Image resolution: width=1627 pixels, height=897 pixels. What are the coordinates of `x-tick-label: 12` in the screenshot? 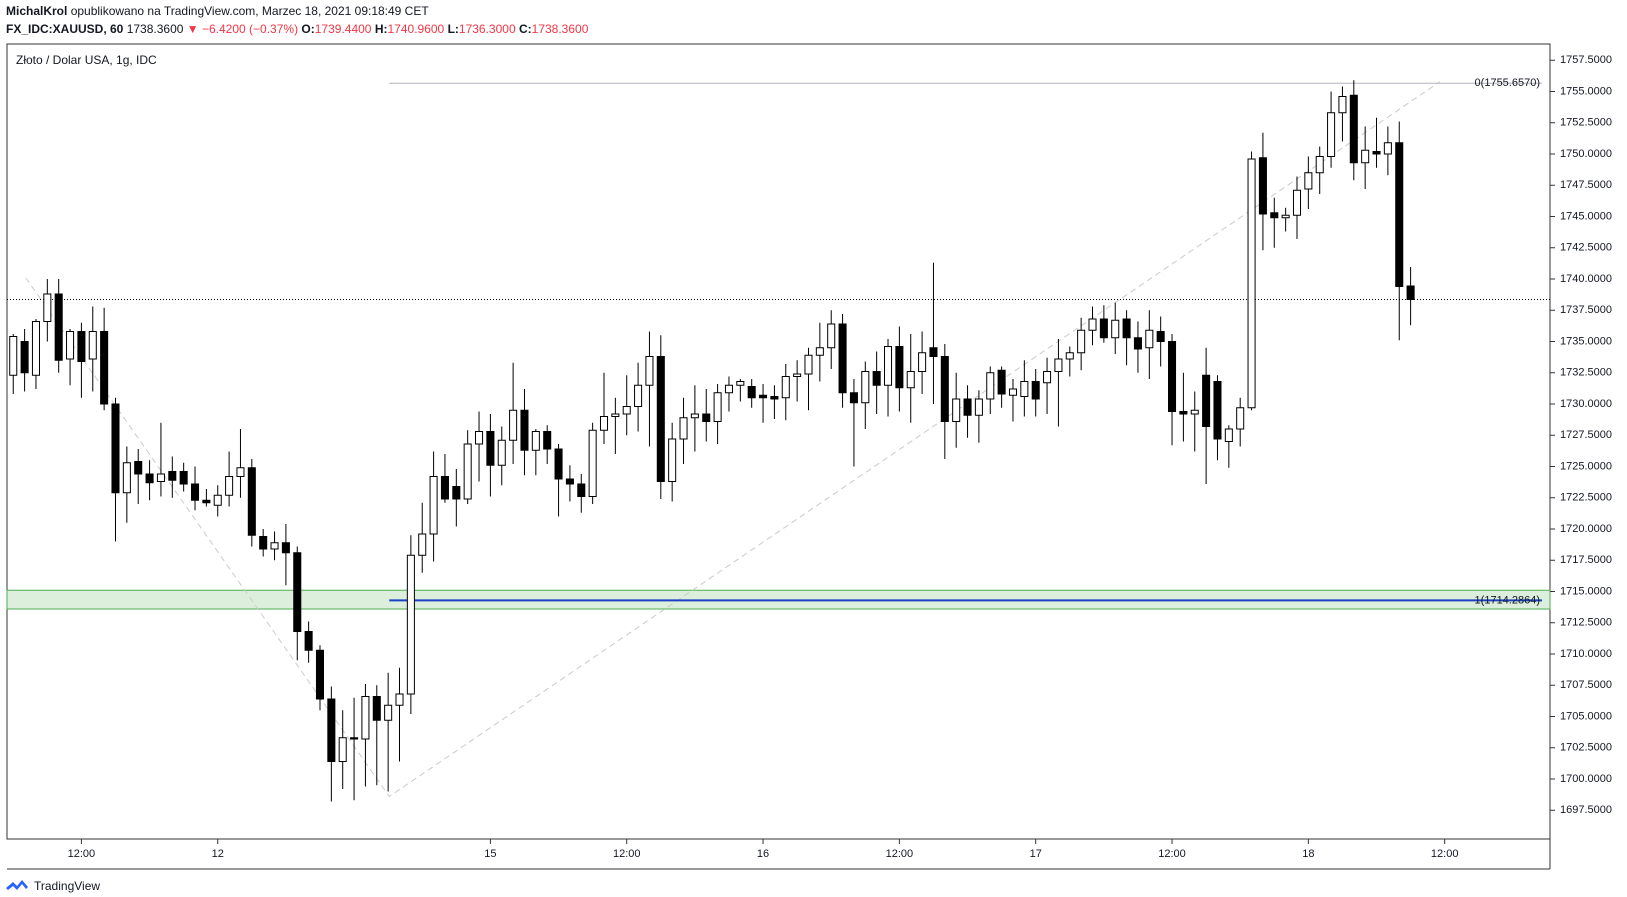 It's located at (218, 854).